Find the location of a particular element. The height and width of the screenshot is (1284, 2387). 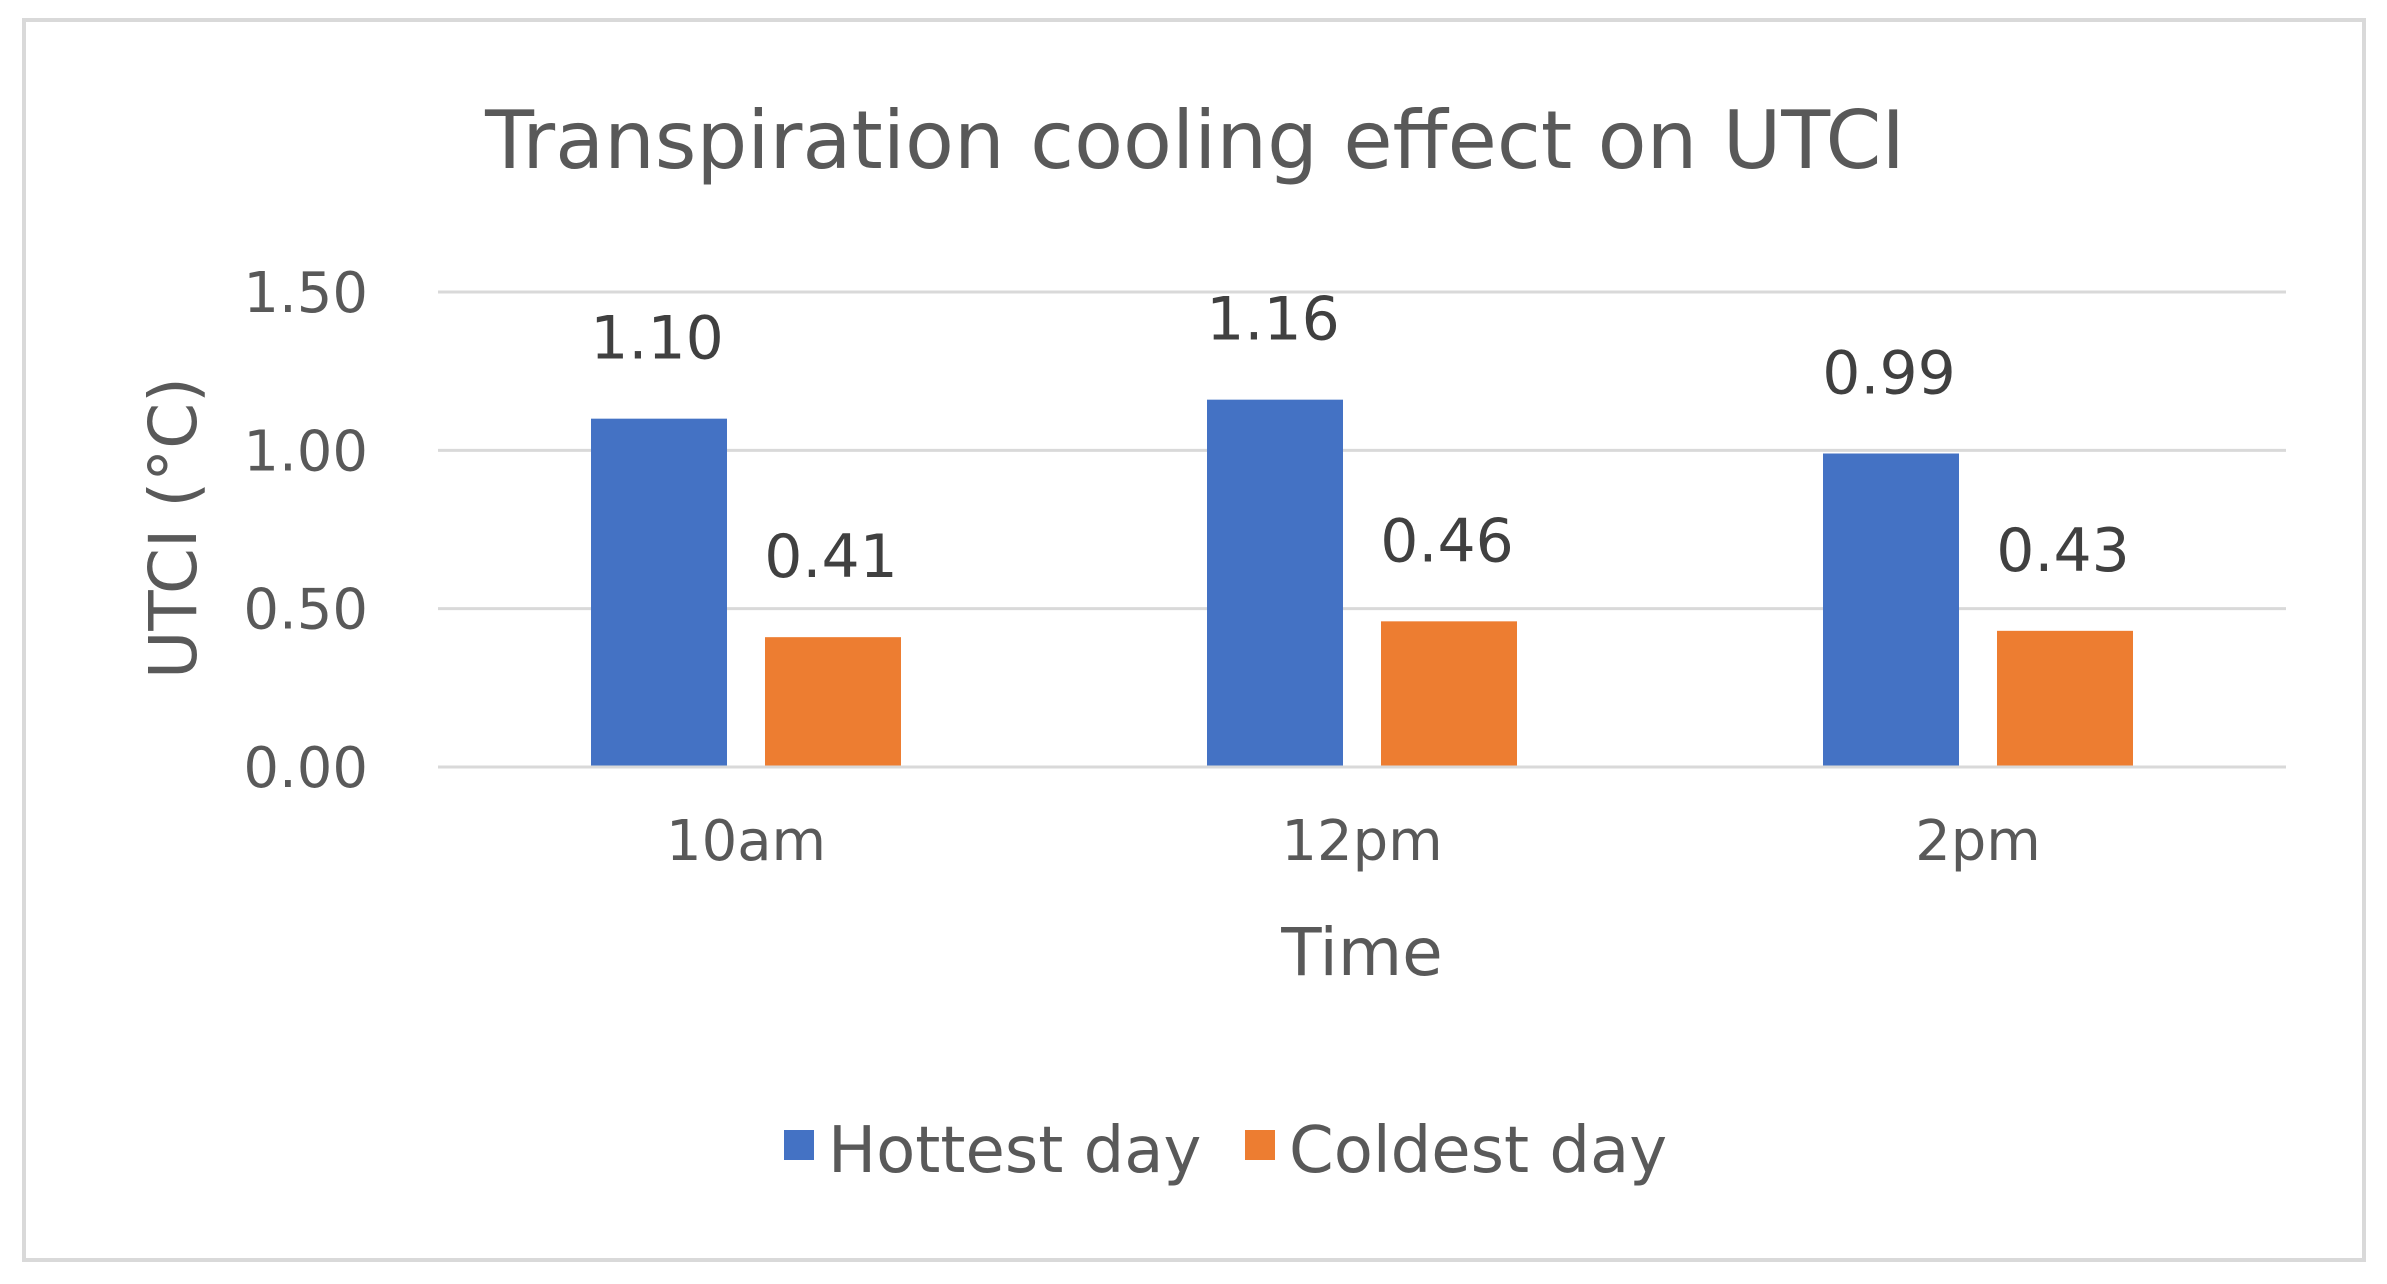

bar-hottest-day-2pm is located at coordinates (1891, 610).